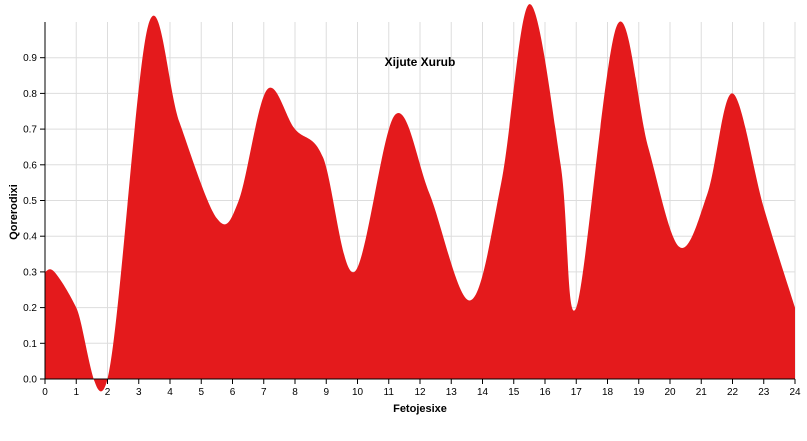  I want to click on x-tick-label: 9, so click(326, 392).